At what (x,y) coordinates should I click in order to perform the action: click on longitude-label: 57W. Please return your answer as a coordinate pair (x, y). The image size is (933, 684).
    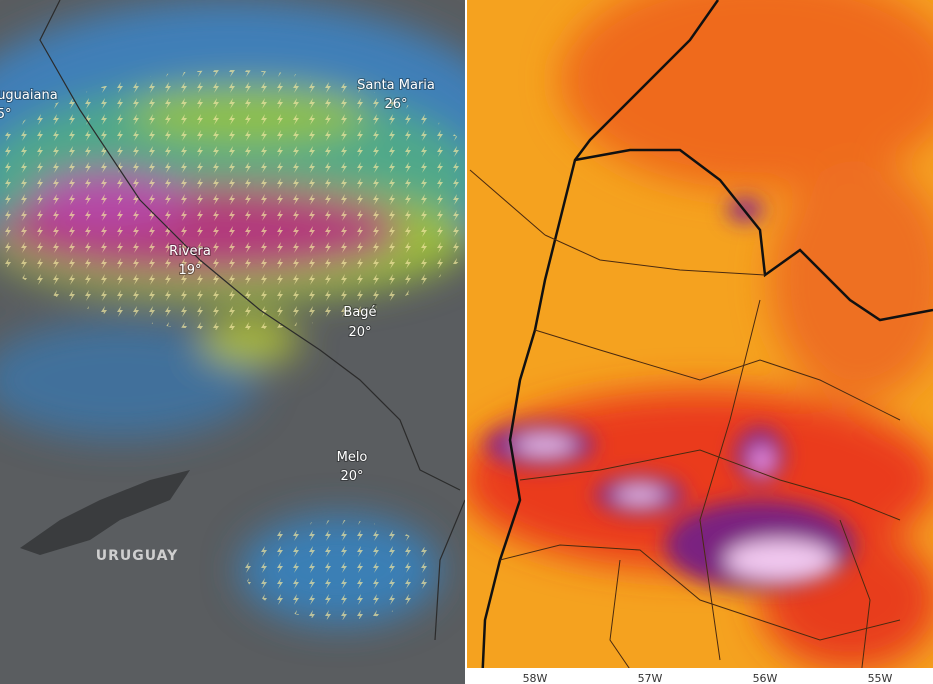
    Looking at the image, I should click on (650, 678).